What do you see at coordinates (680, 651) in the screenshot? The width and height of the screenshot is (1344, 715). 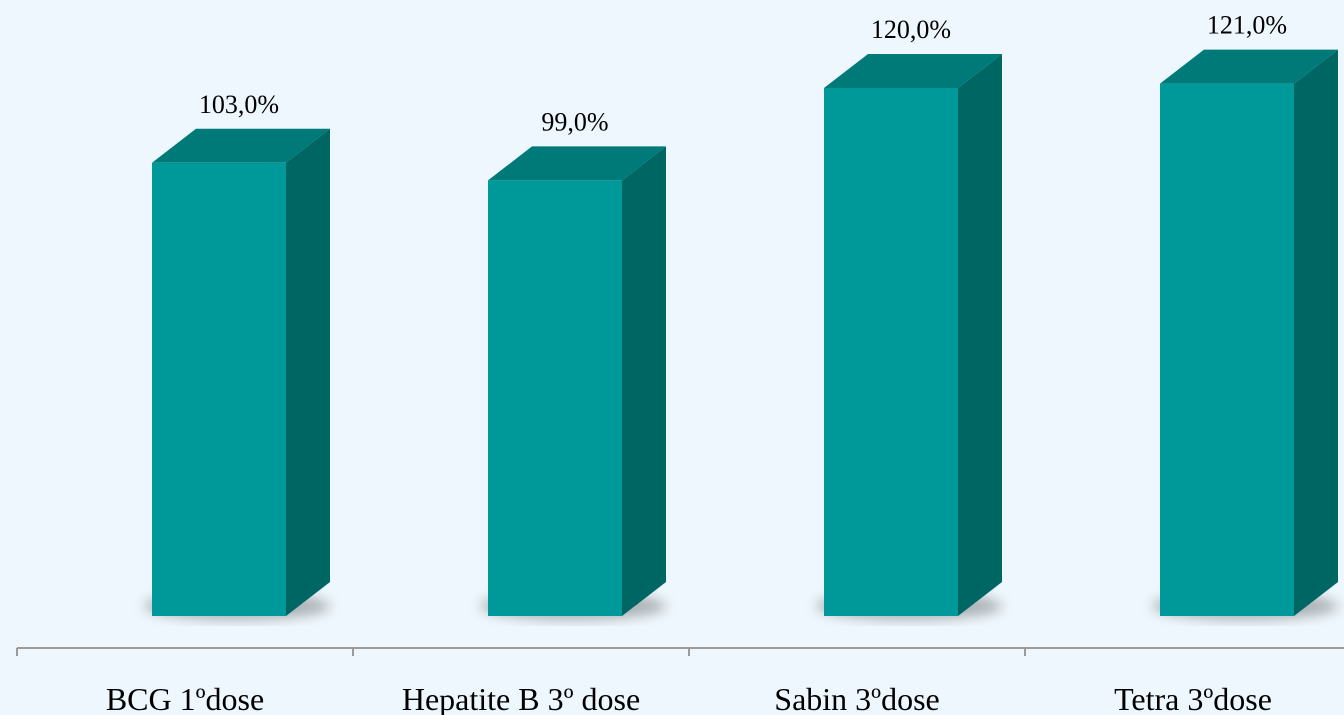 I see `x-axis` at bounding box center [680, 651].